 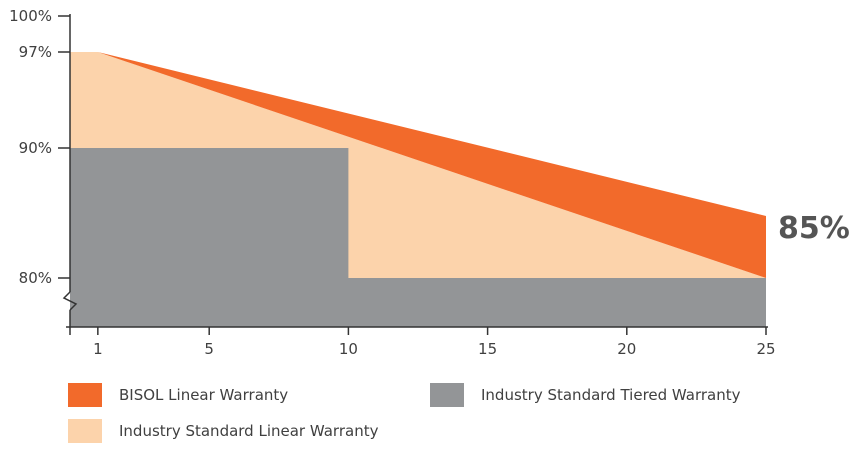 I want to click on x-tick-label: 20, so click(x=626, y=349).